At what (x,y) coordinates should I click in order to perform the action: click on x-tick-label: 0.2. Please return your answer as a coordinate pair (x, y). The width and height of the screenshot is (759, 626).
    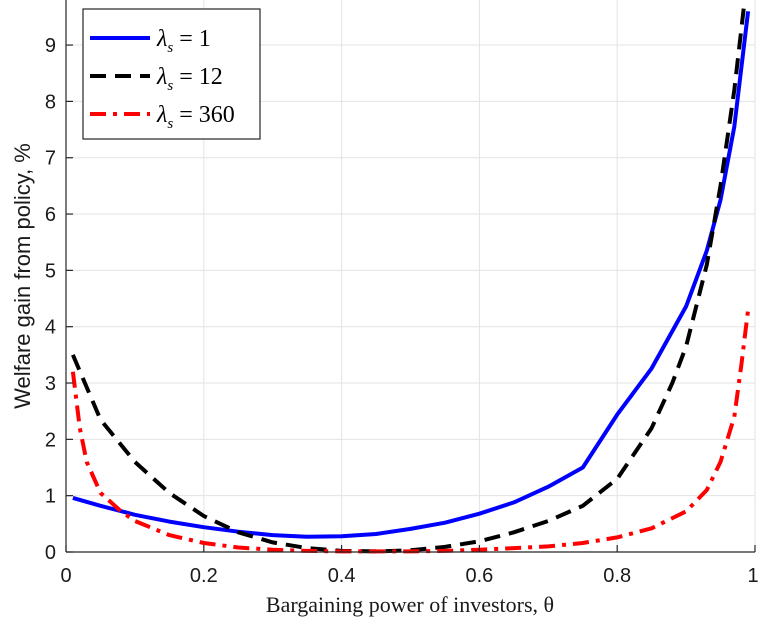
    Looking at the image, I should click on (204, 576).